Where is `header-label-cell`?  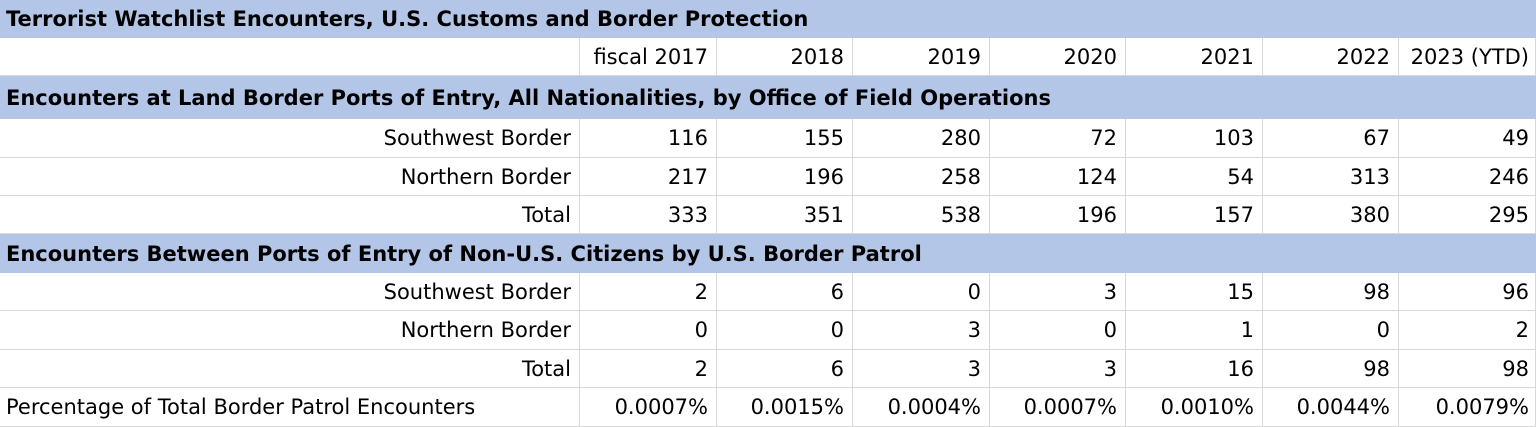 header-label-cell is located at coordinates (290, 57).